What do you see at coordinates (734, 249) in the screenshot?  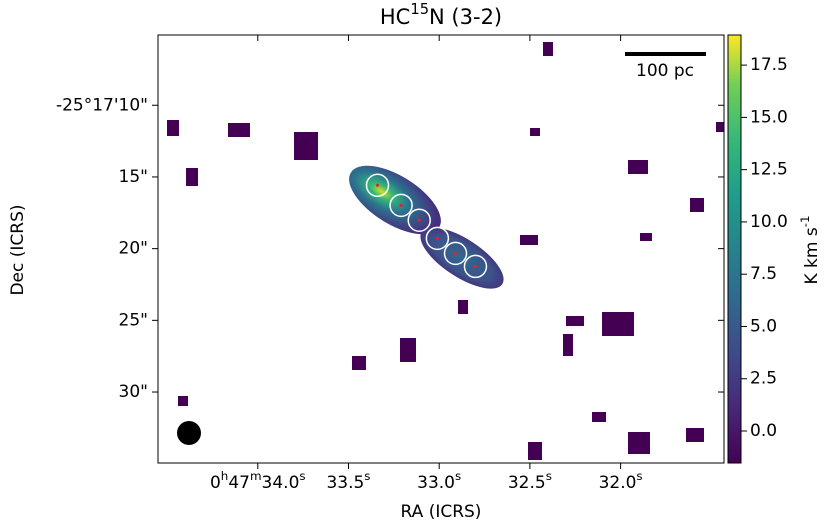 I see `colorbar` at bounding box center [734, 249].